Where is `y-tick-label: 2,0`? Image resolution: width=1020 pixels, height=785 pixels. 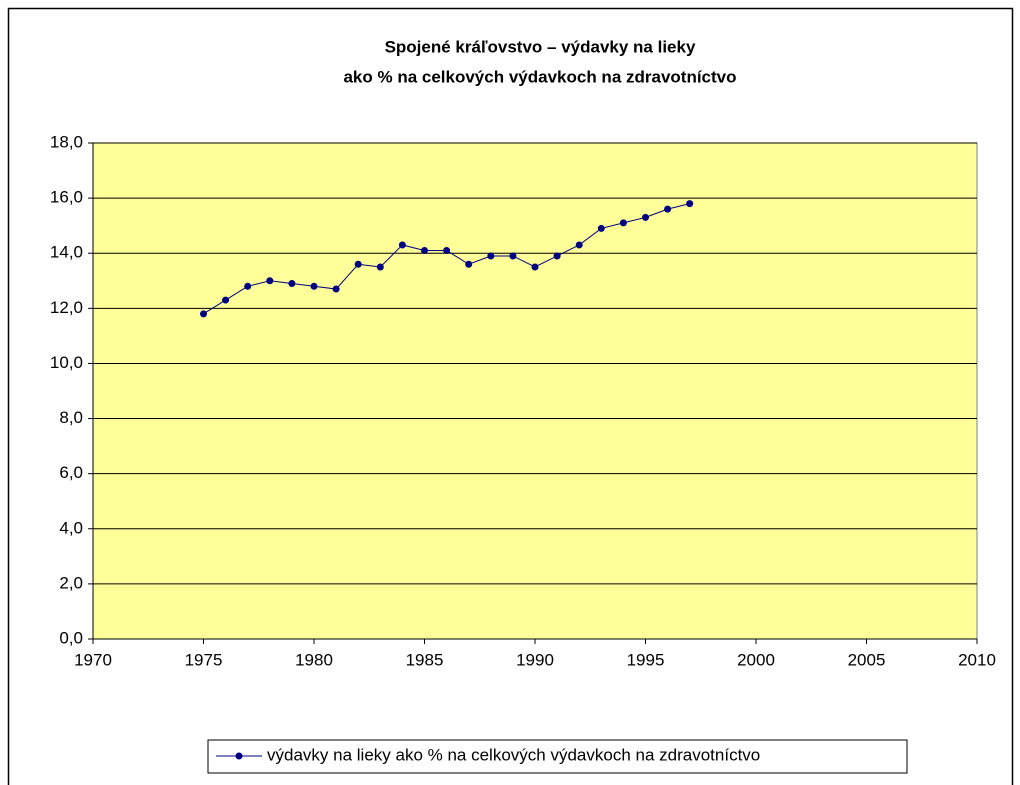
y-tick-label: 2,0 is located at coordinates (71, 582).